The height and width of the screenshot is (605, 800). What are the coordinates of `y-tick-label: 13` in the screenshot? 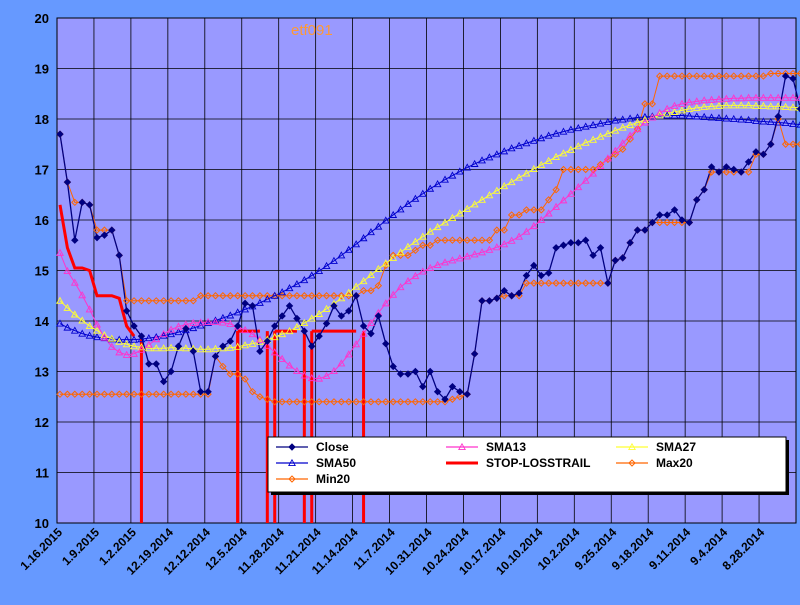 It's located at (42, 372).